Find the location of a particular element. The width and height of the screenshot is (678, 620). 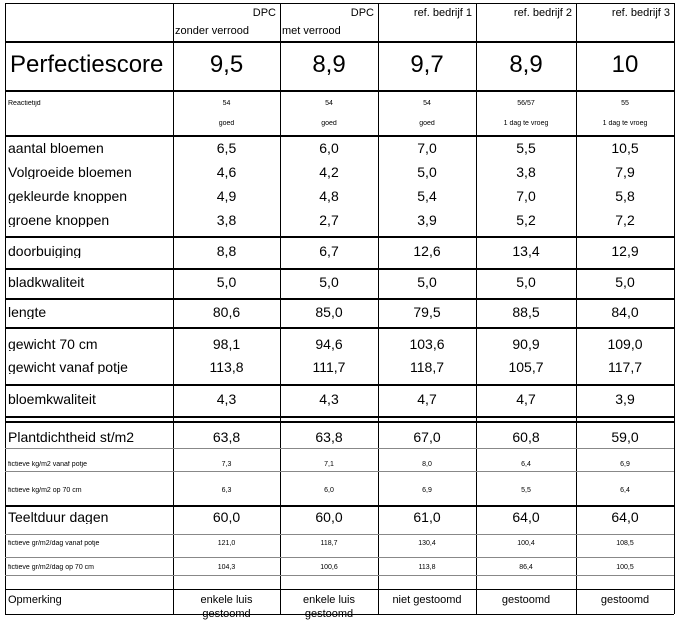

fictive-kg-70-value: 6,3 is located at coordinates (226, 490).